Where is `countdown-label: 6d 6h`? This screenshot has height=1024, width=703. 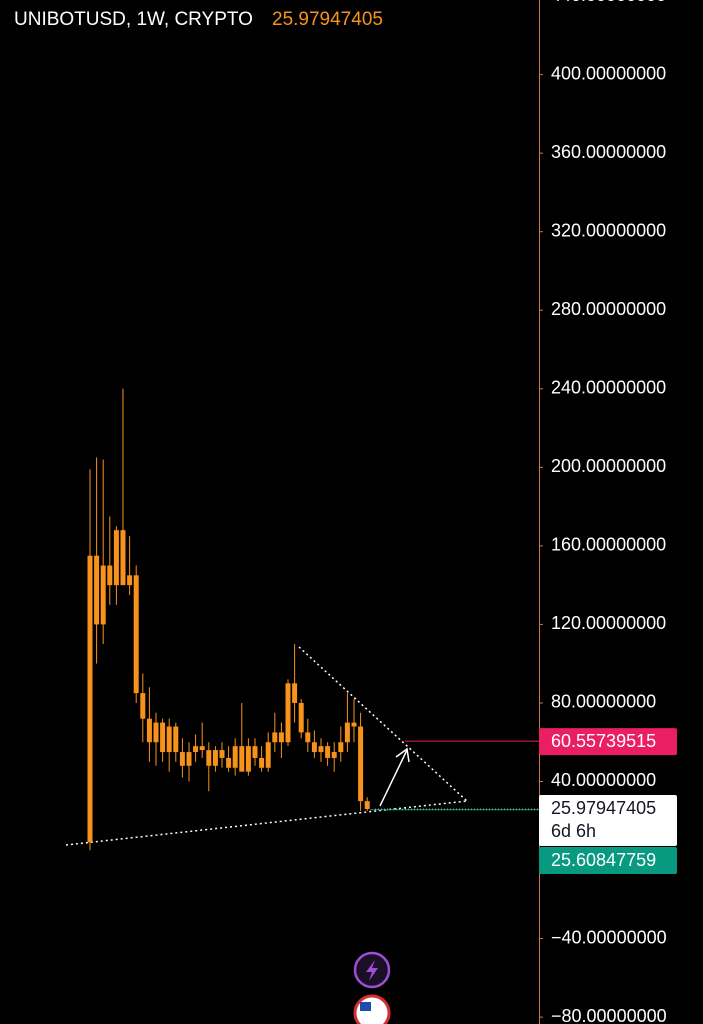
countdown-label: 6d 6h is located at coordinates (573, 831).